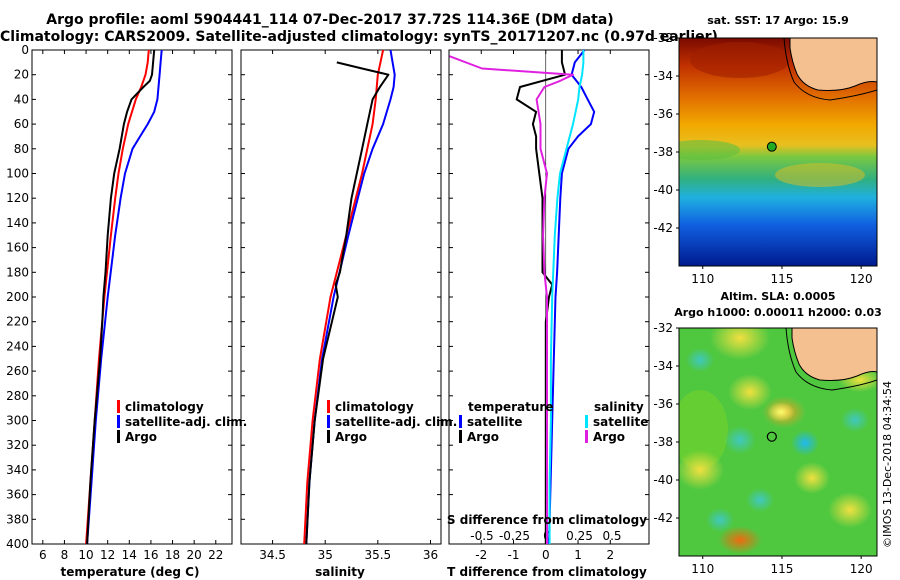 The width and height of the screenshot is (900, 580). Describe the element at coordinates (494, 422) in the screenshot. I see `legend-label-t-satellite: satellite` at that location.